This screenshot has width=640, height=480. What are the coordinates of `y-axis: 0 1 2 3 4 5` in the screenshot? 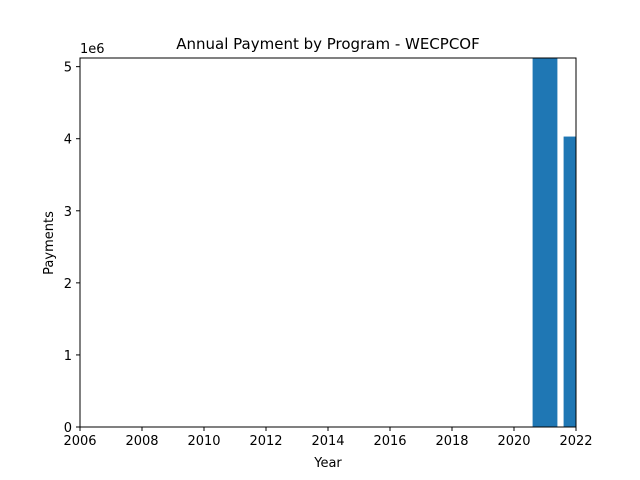 It's located at (72, 248).